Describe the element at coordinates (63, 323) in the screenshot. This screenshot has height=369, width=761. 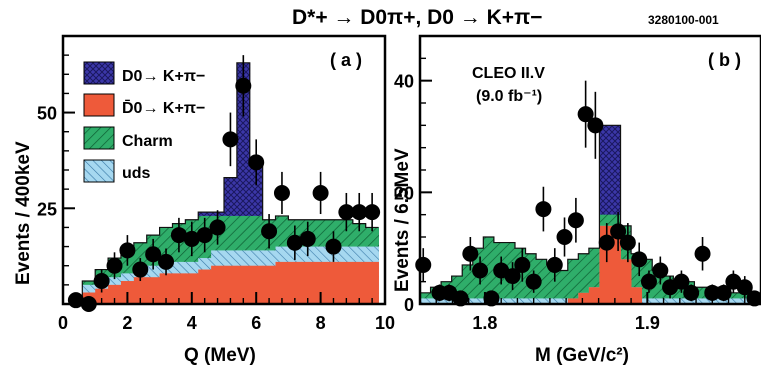
I see `a-x-tick-label: 0` at that location.